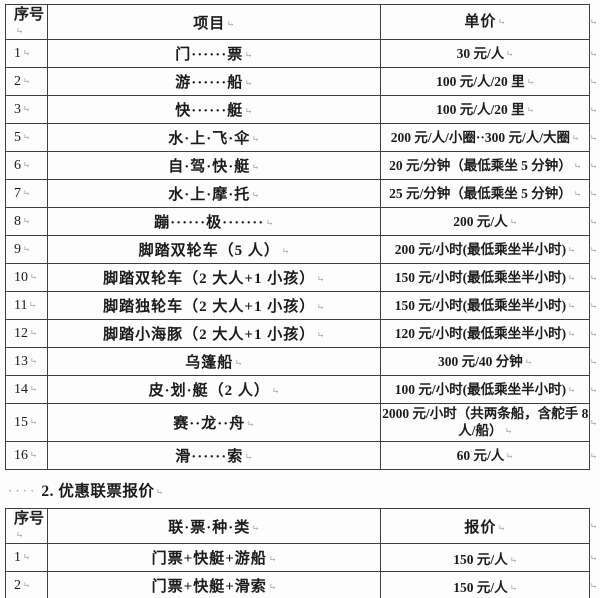  Describe the element at coordinates (214, 557) in the screenshot. I see `item-cell: 门票+快艇+游船 ↵` at that location.